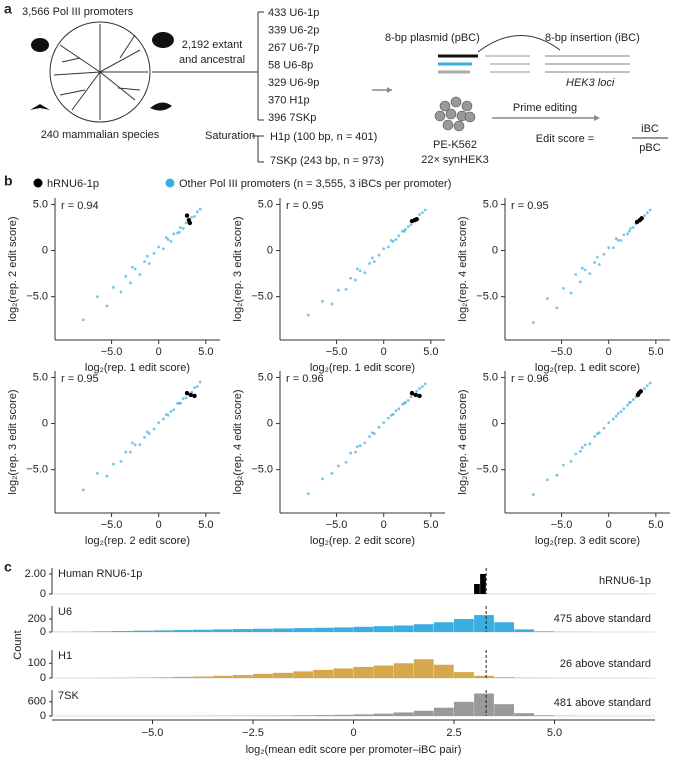 The width and height of the screenshot is (685, 761). I want to click on label: pBC, so click(649, 148).